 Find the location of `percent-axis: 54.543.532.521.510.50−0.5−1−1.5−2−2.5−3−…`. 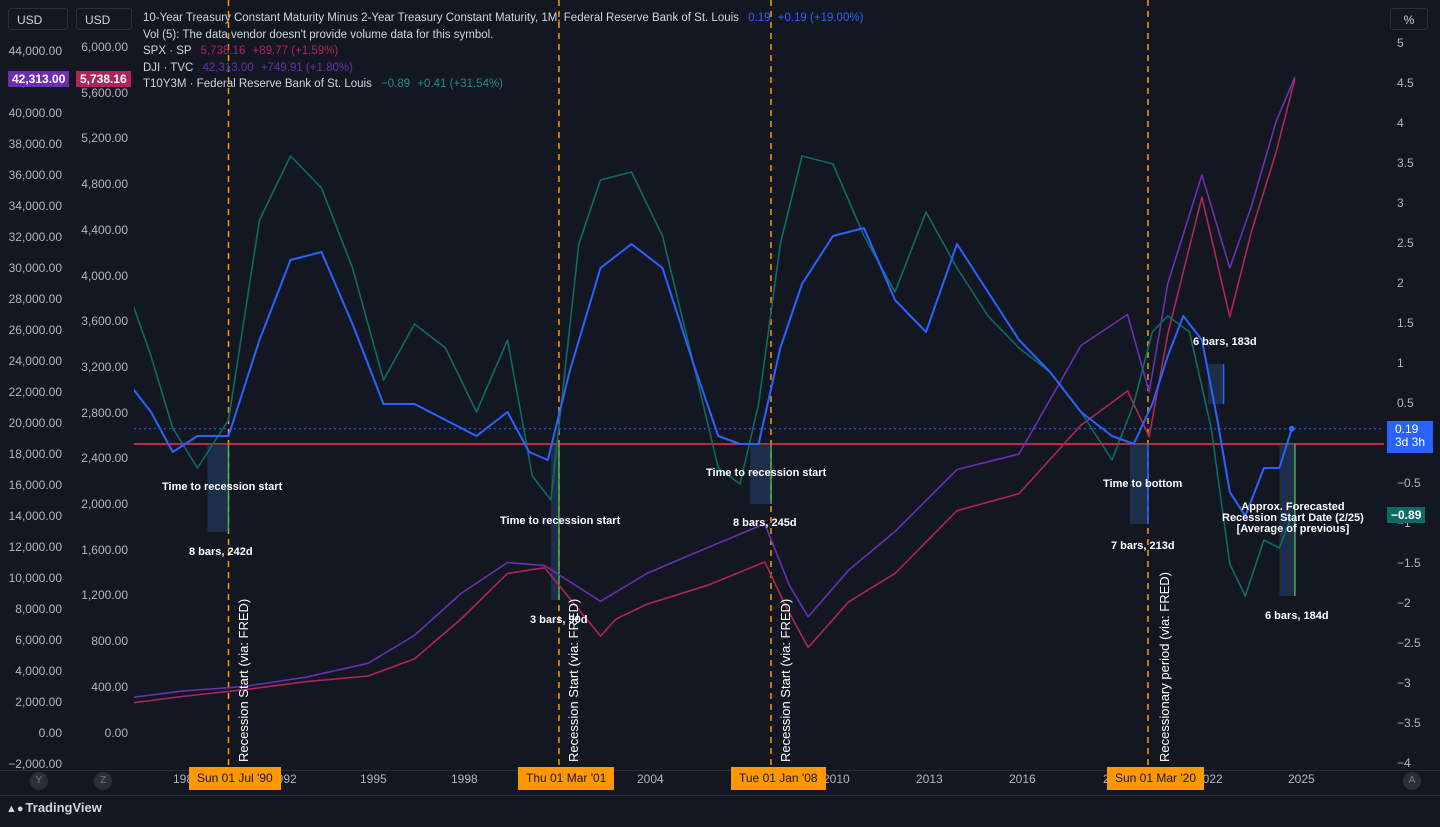

percent-axis: 54.543.532.521.510.50−0.5−1−1.5−2−2.5−3−… is located at coordinates (1412, 385).